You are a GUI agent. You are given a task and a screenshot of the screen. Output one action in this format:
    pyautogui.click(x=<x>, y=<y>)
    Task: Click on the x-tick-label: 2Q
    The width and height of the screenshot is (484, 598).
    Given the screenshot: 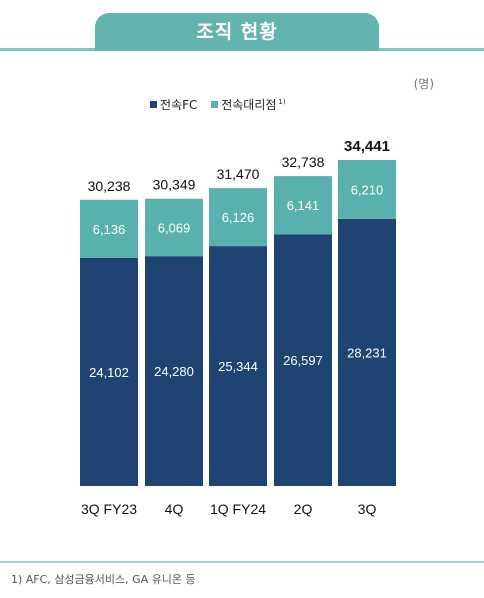 What is the action you would take?
    pyautogui.click(x=303, y=509)
    